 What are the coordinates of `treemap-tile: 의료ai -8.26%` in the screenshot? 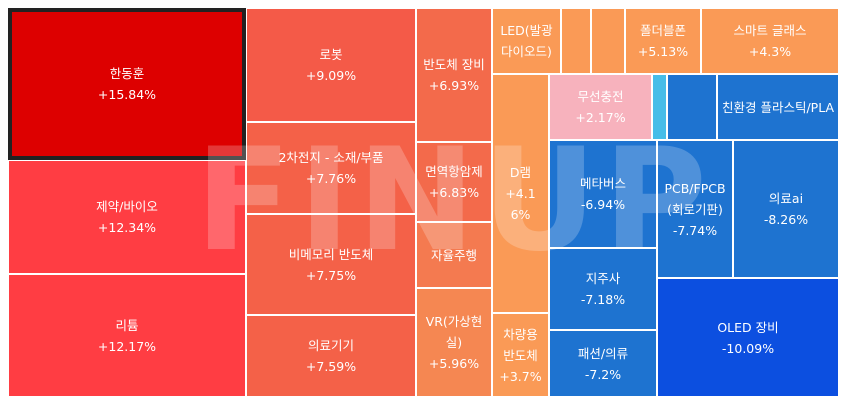 It's located at (786, 209).